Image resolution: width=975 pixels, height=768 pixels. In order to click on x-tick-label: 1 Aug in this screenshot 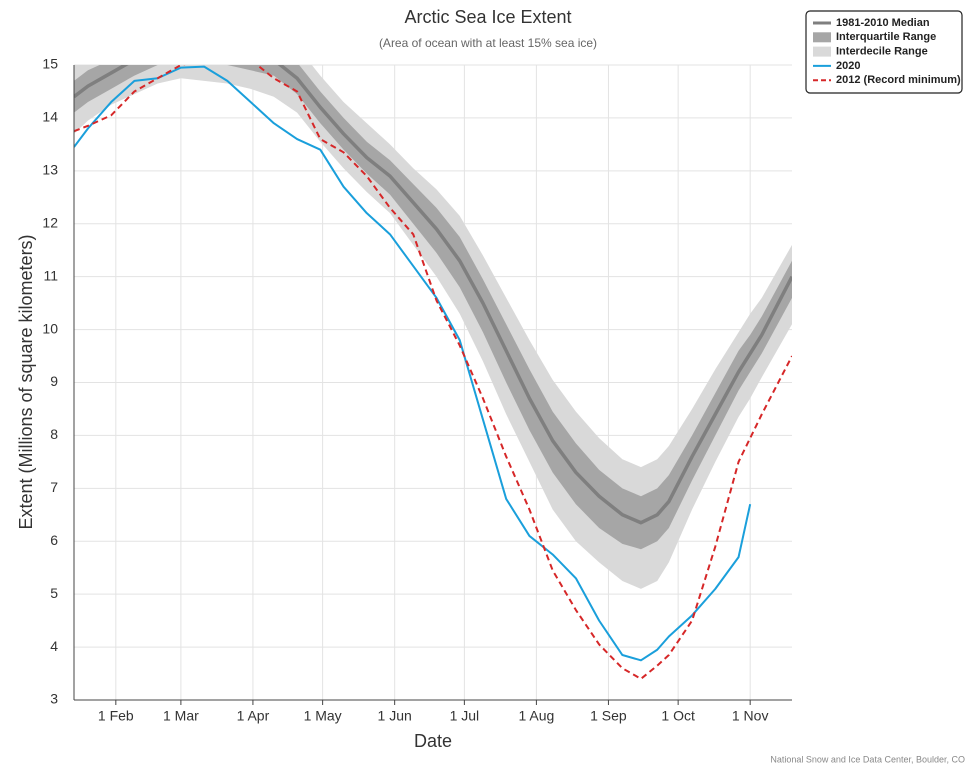, I will do `click(536, 716)`.